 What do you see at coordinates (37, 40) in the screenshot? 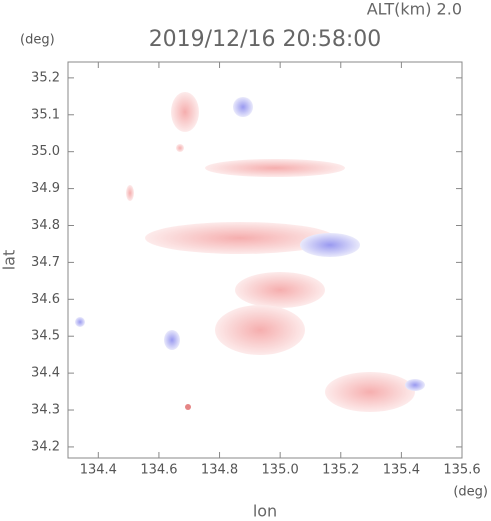
I see `y-unit: (deg)` at bounding box center [37, 40].